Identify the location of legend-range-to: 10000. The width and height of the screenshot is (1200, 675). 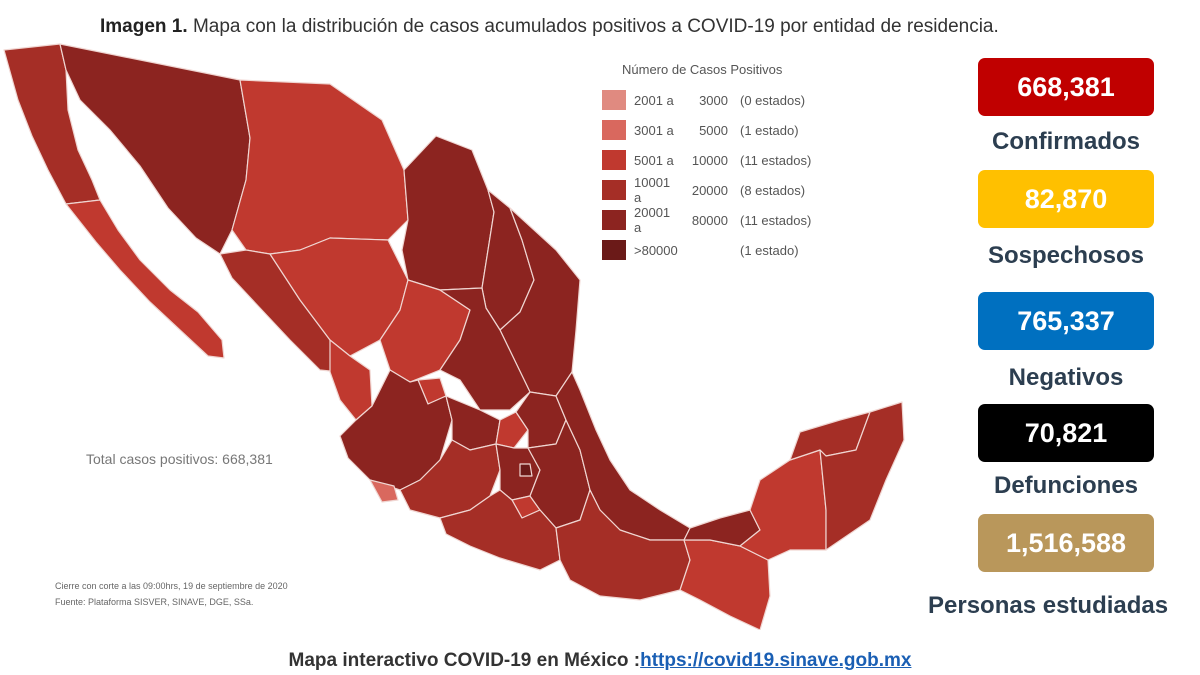
(709, 160).